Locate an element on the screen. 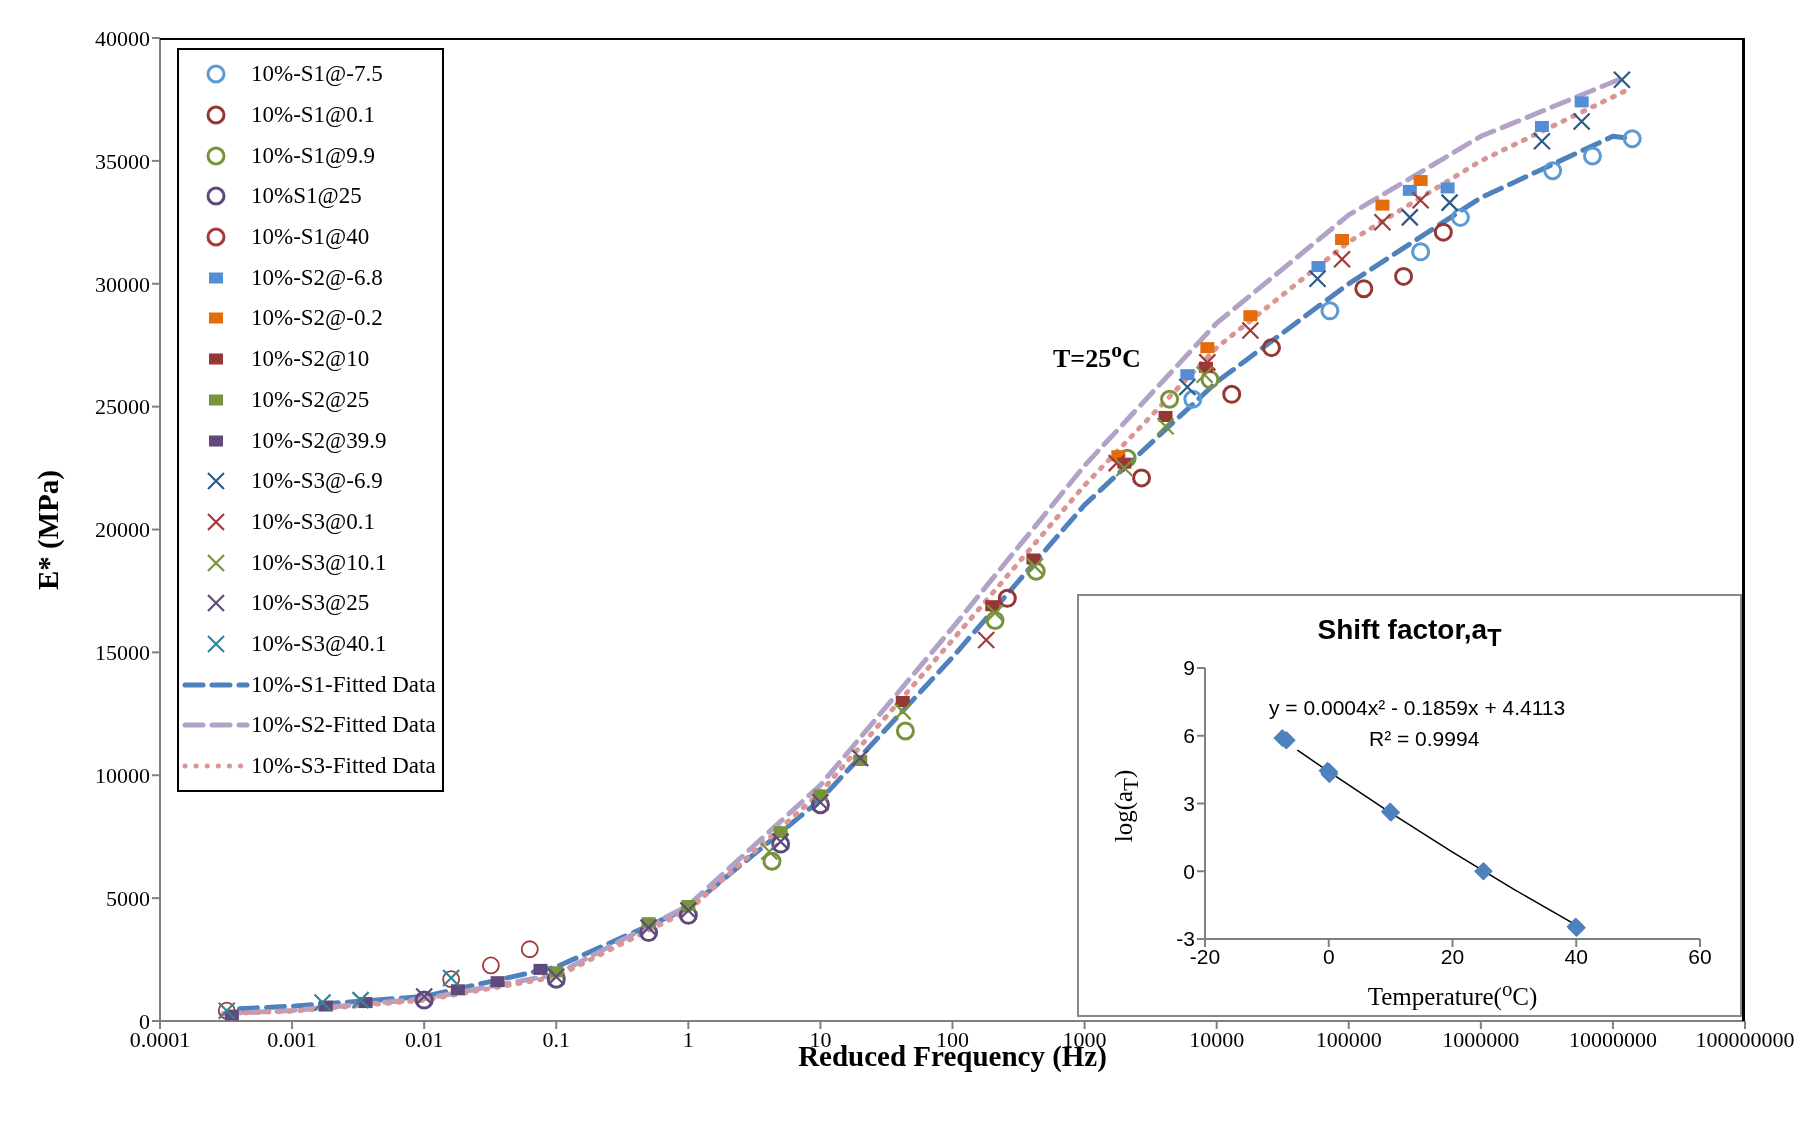  x-tick-label: 1000000 is located at coordinates (1481, 1039).